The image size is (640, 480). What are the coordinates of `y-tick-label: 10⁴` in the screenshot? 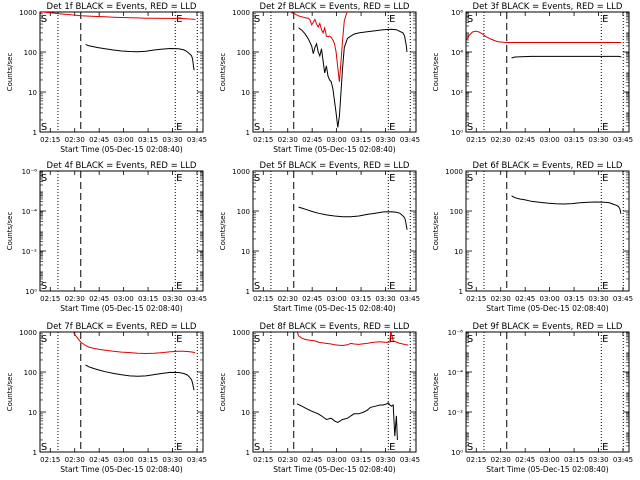 It's located at (457, 53).